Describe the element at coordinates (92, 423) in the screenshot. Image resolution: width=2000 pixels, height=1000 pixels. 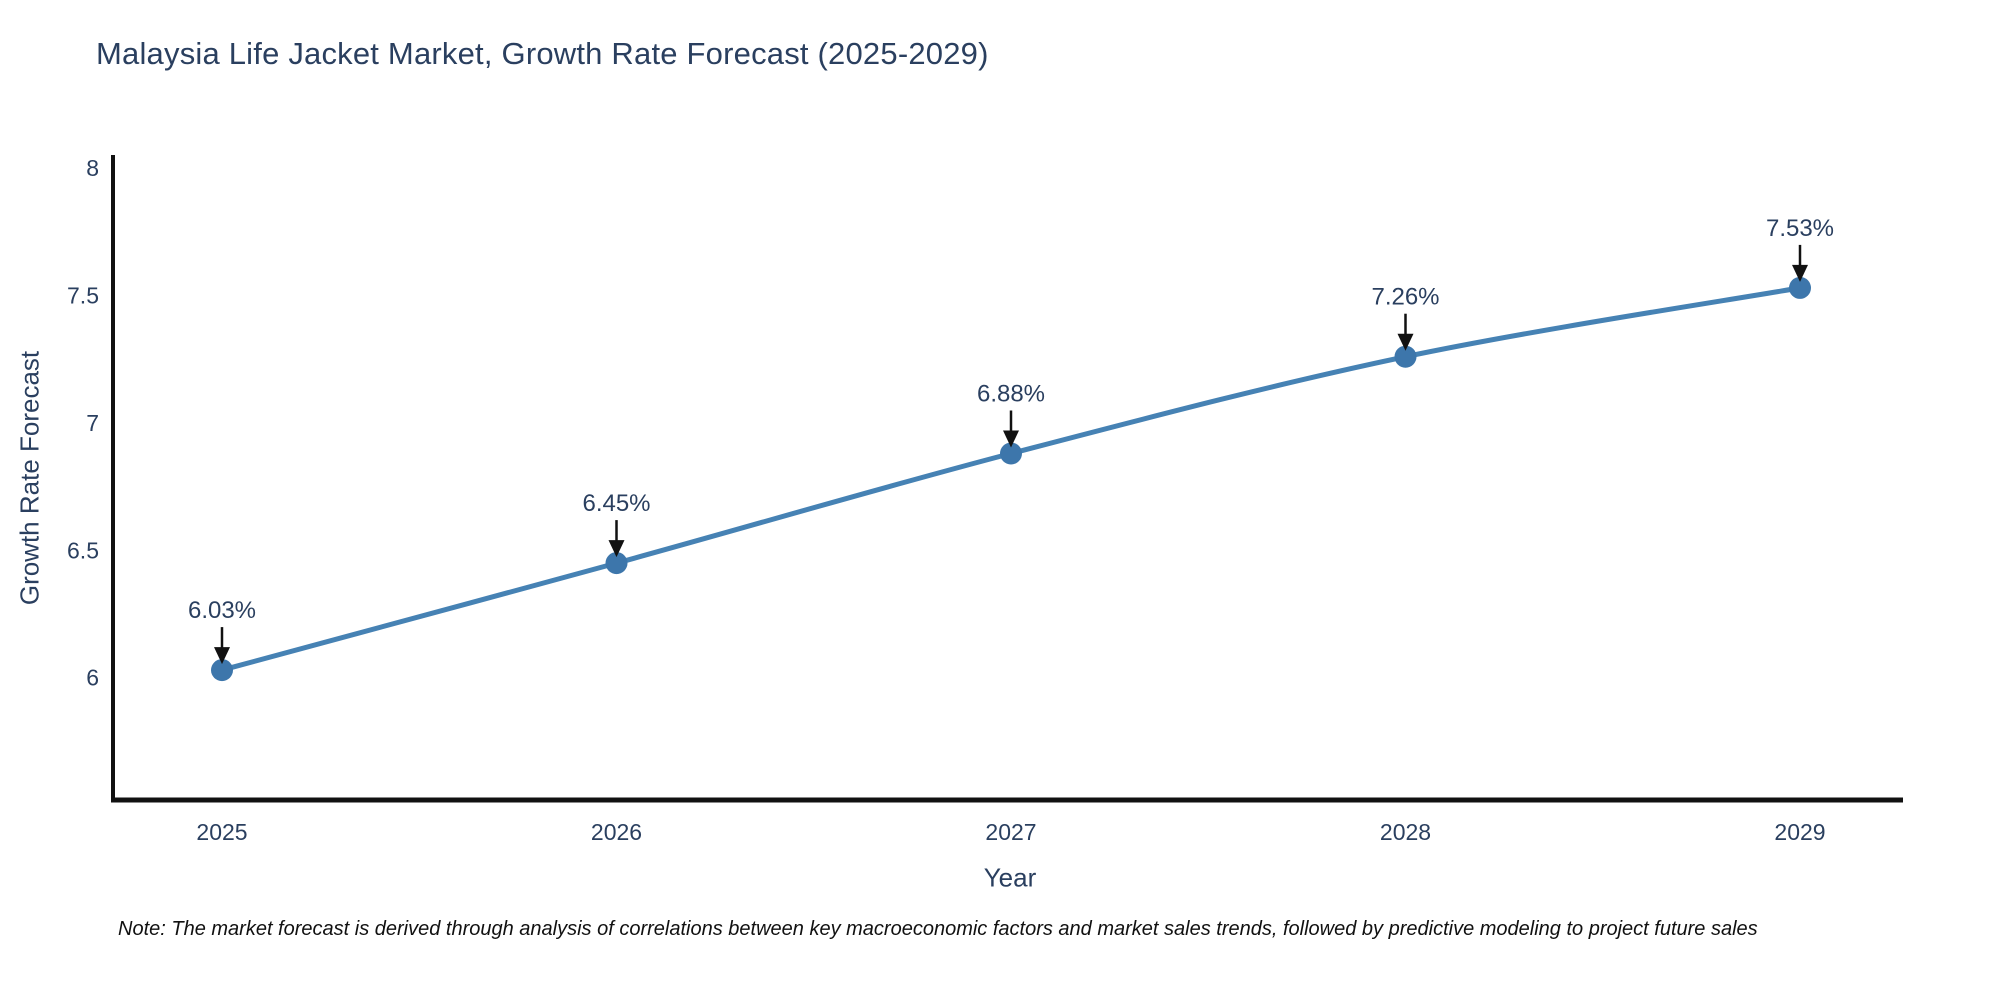
I see `y-tick-label: 7` at that location.